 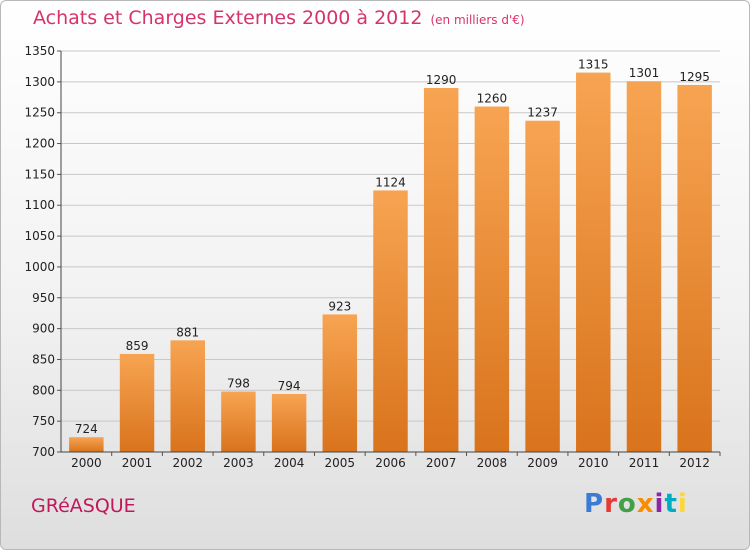 What do you see at coordinates (593, 463) in the screenshot?
I see `x-tick-label: 2010` at bounding box center [593, 463].